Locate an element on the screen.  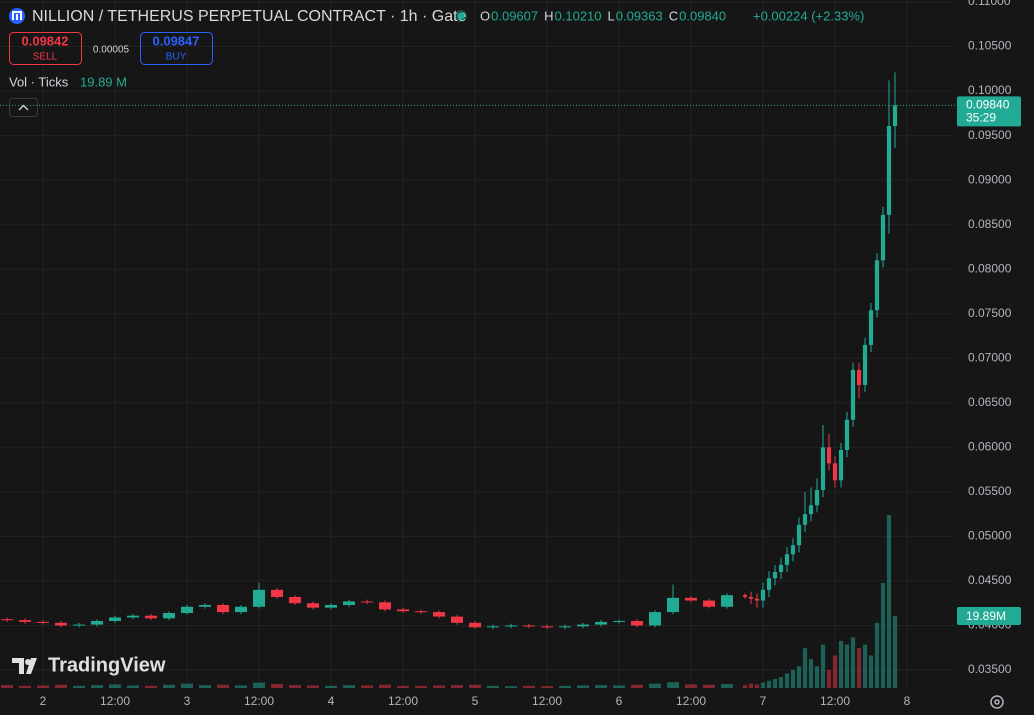
x-tick-label: 6 is located at coordinates (619, 701).